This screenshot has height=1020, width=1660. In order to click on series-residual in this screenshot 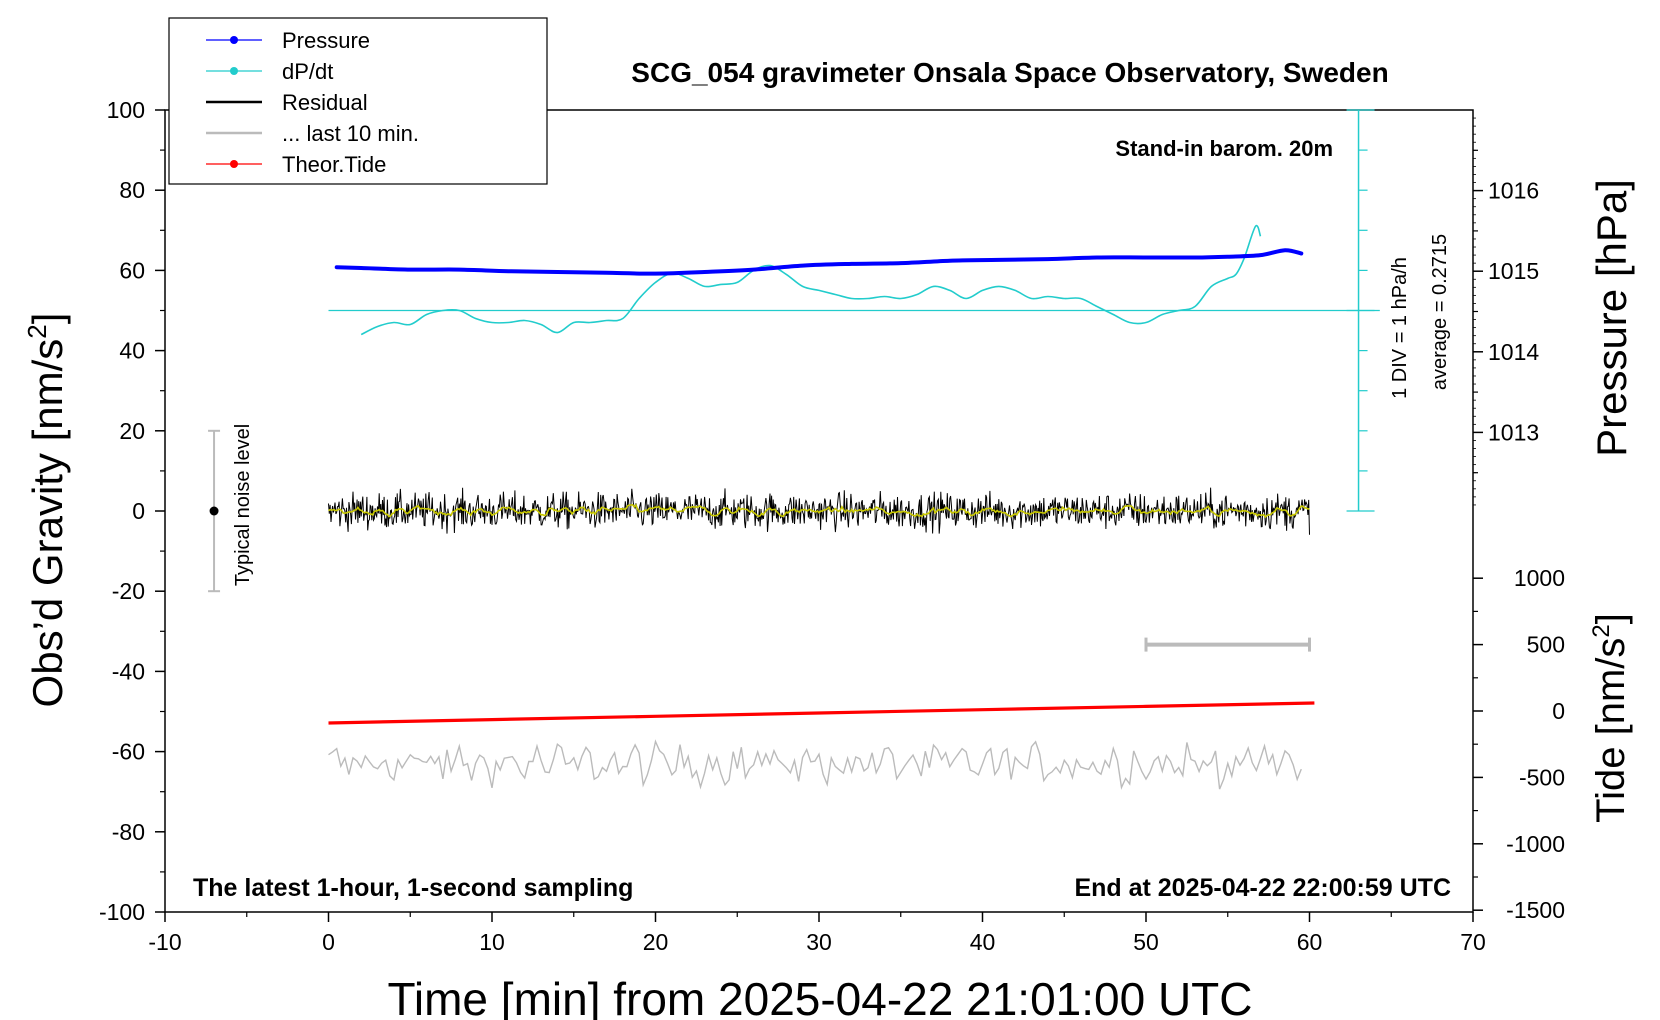, I will do `click(819, 511)`.